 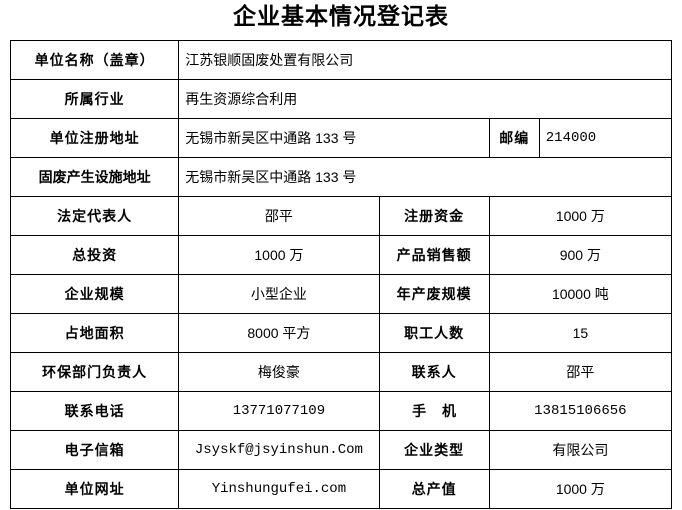 I want to click on row-value-legal-representative: 邵平, so click(x=279, y=216).